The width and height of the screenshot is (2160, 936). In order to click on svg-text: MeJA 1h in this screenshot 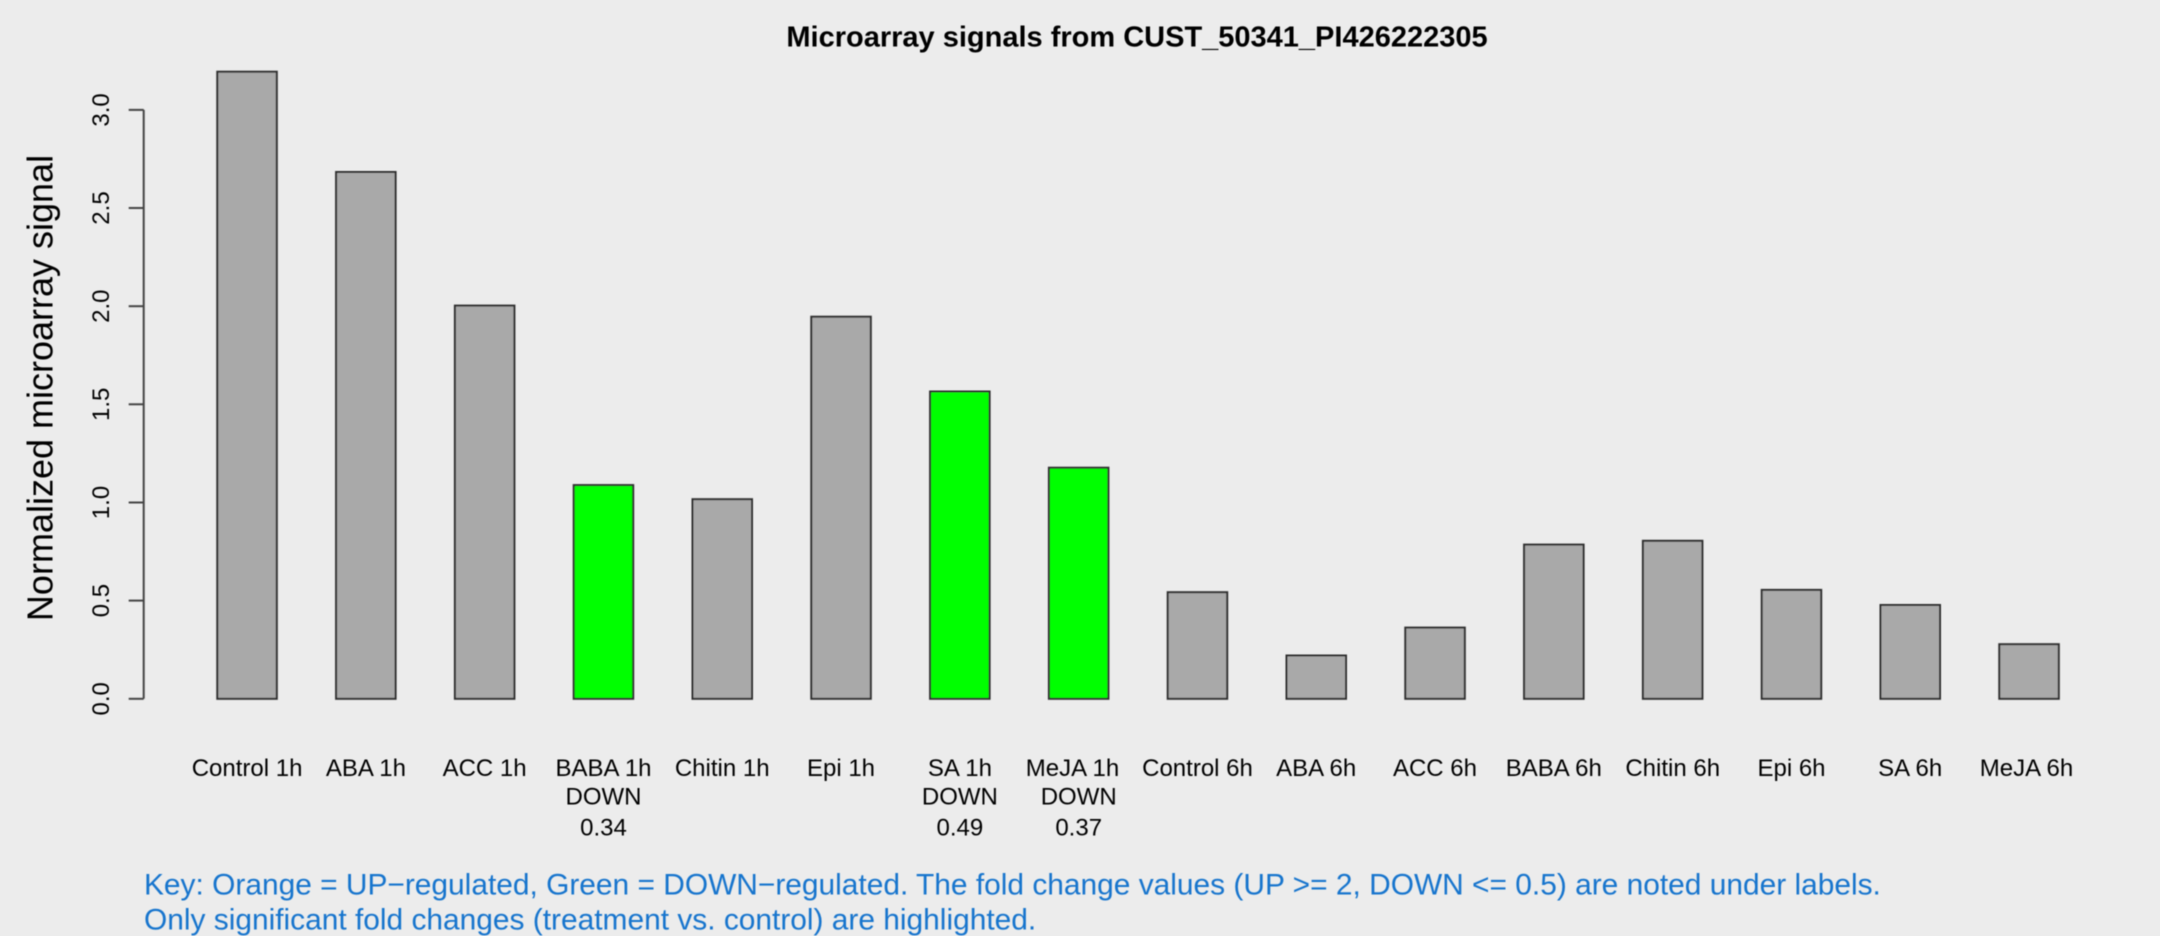, I will do `click(1072, 768)`.